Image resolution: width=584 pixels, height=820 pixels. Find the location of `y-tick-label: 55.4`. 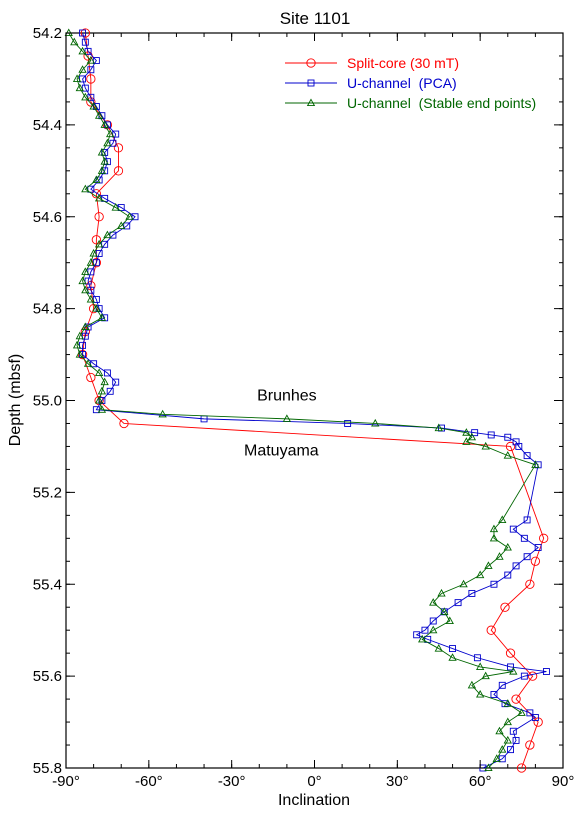

y-tick-label: 55.4 is located at coordinates (47, 584).